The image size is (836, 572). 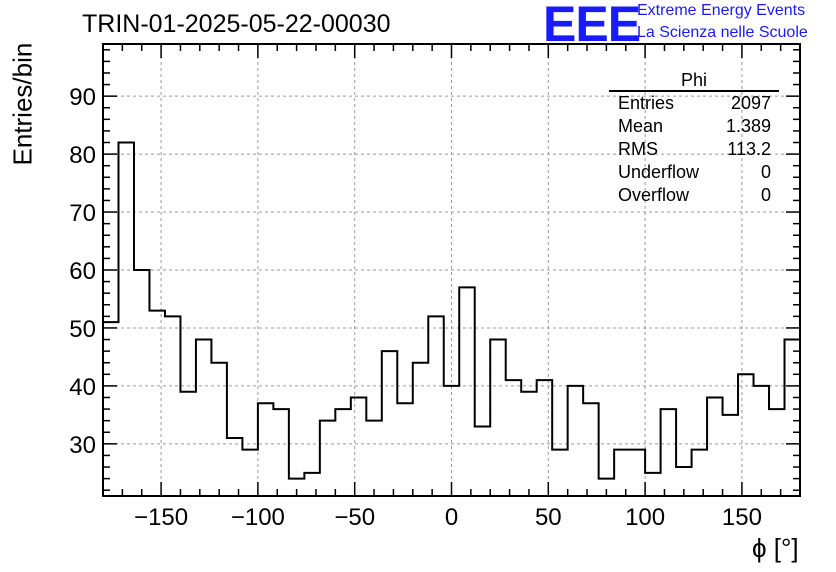 I want to click on stat-row-mean: Mean 1.389, so click(x=694, y=126).